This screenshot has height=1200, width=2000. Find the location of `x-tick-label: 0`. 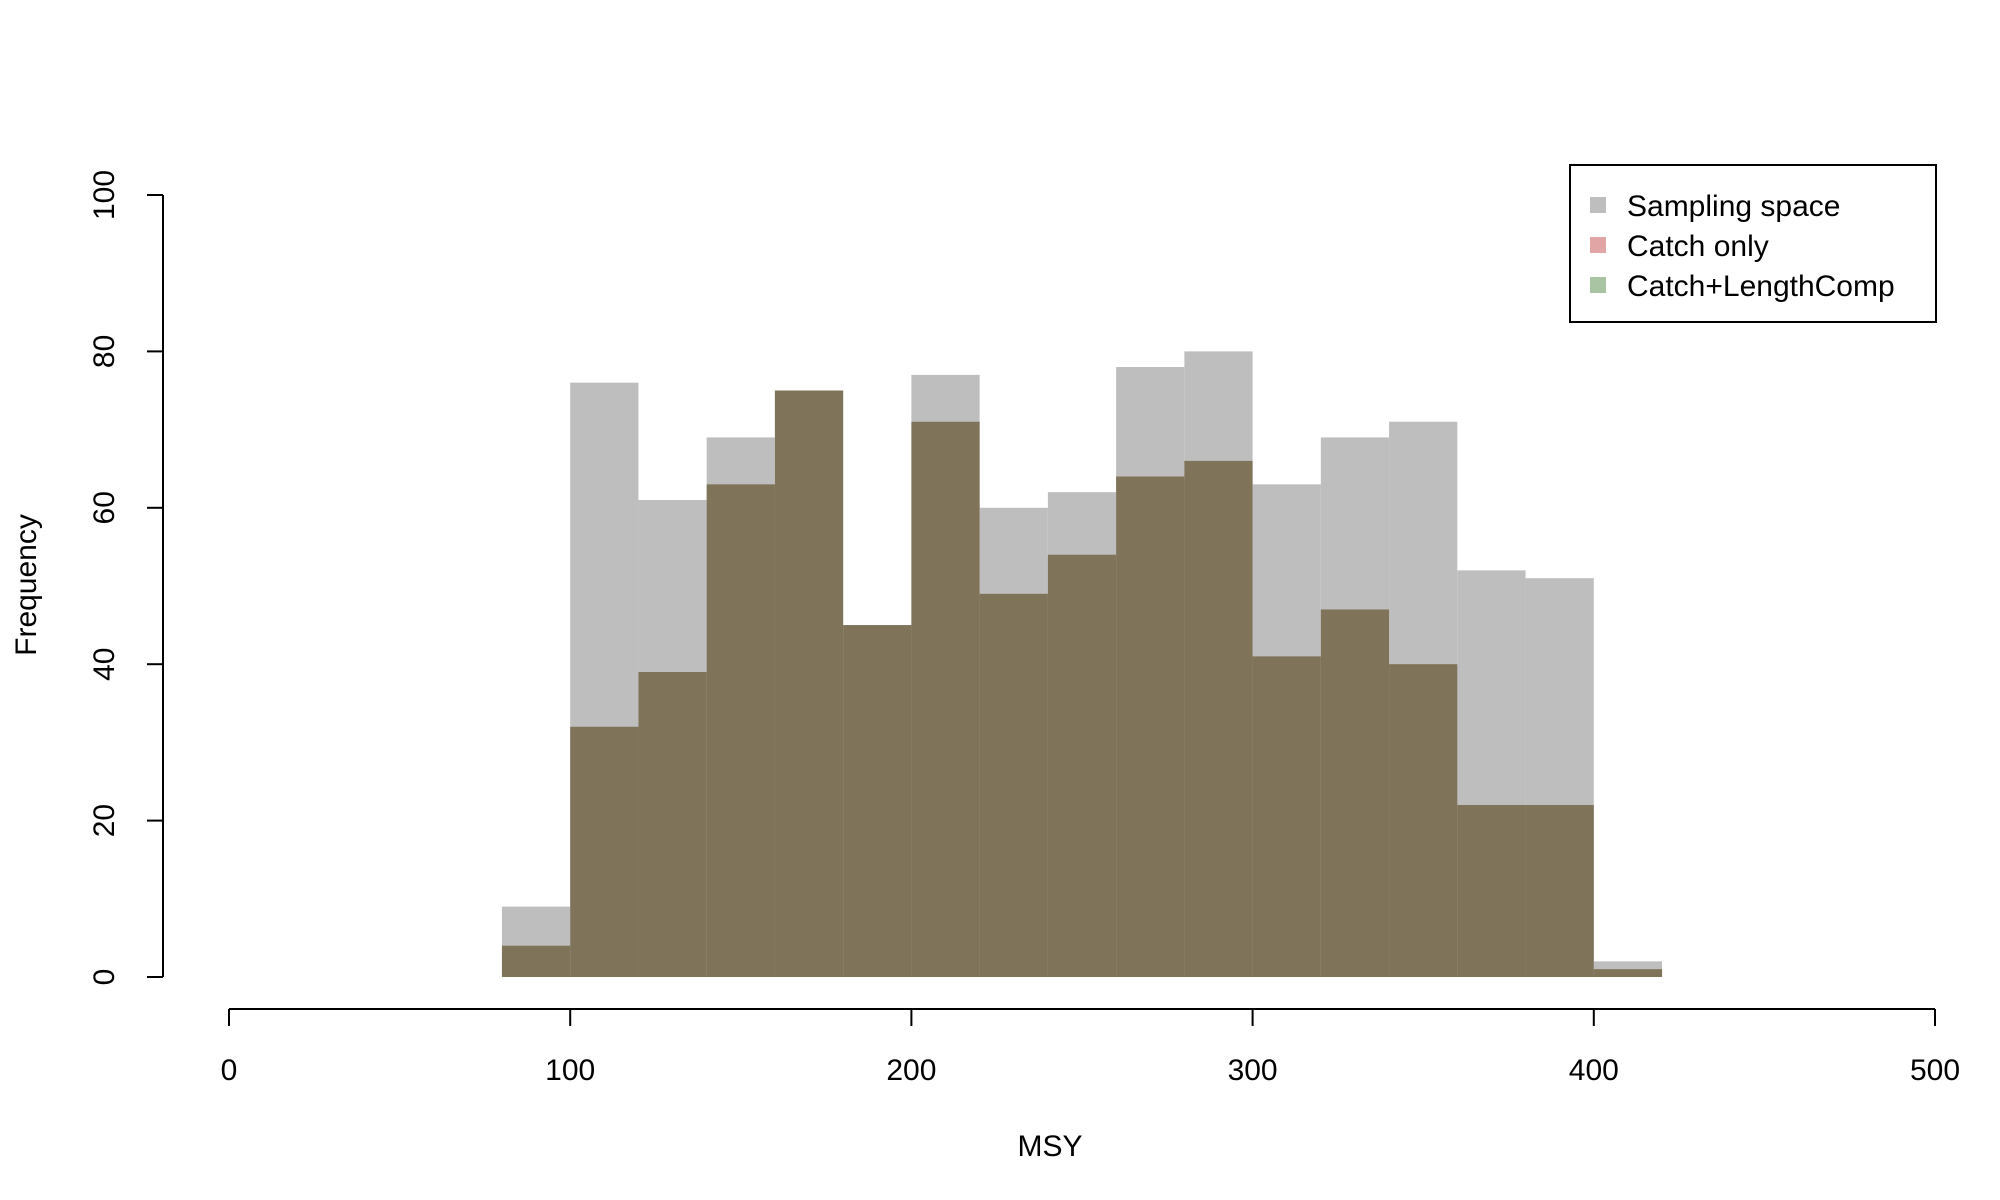

x-tick-label: 0 is located at coordinates (229, 1070).